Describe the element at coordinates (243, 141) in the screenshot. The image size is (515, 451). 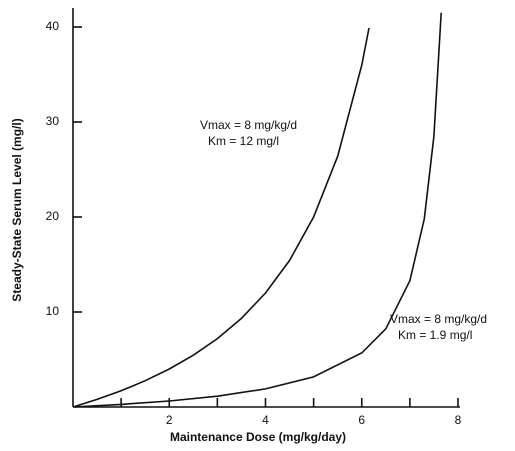
I see `curve-annotation: Km = 12 mg/l` at that location.